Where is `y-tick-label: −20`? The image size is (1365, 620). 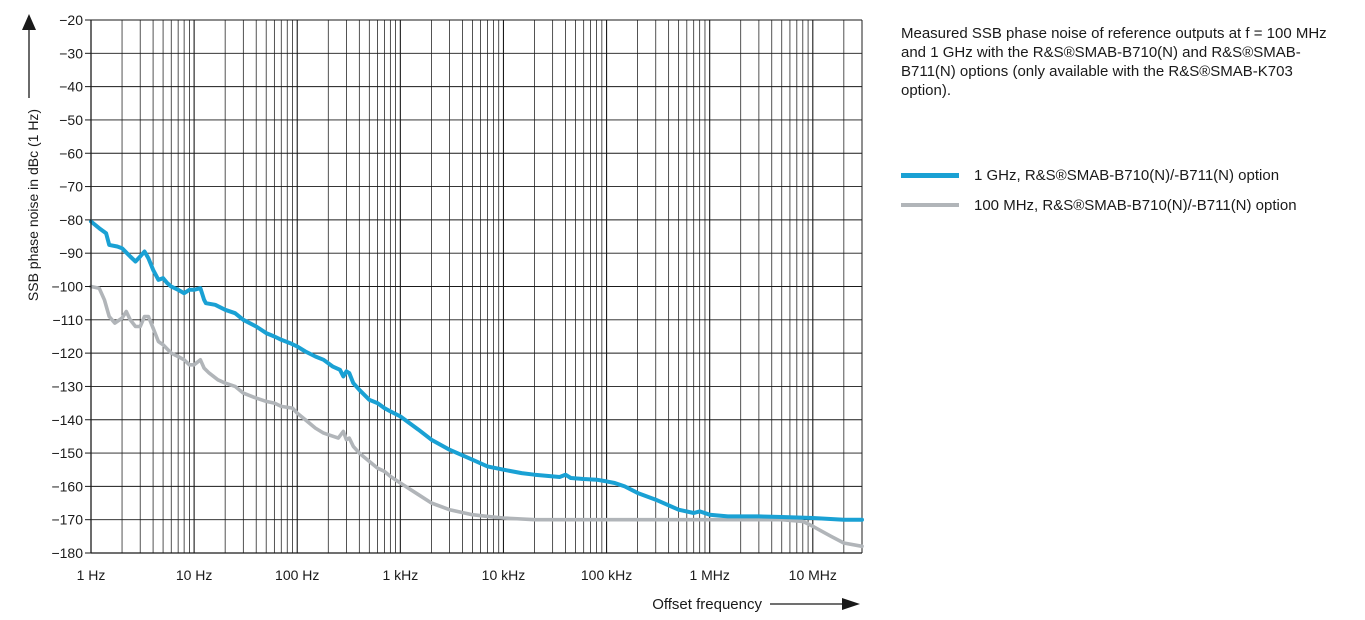
y-tick-label: −20 is located at coordinates (71, 20).